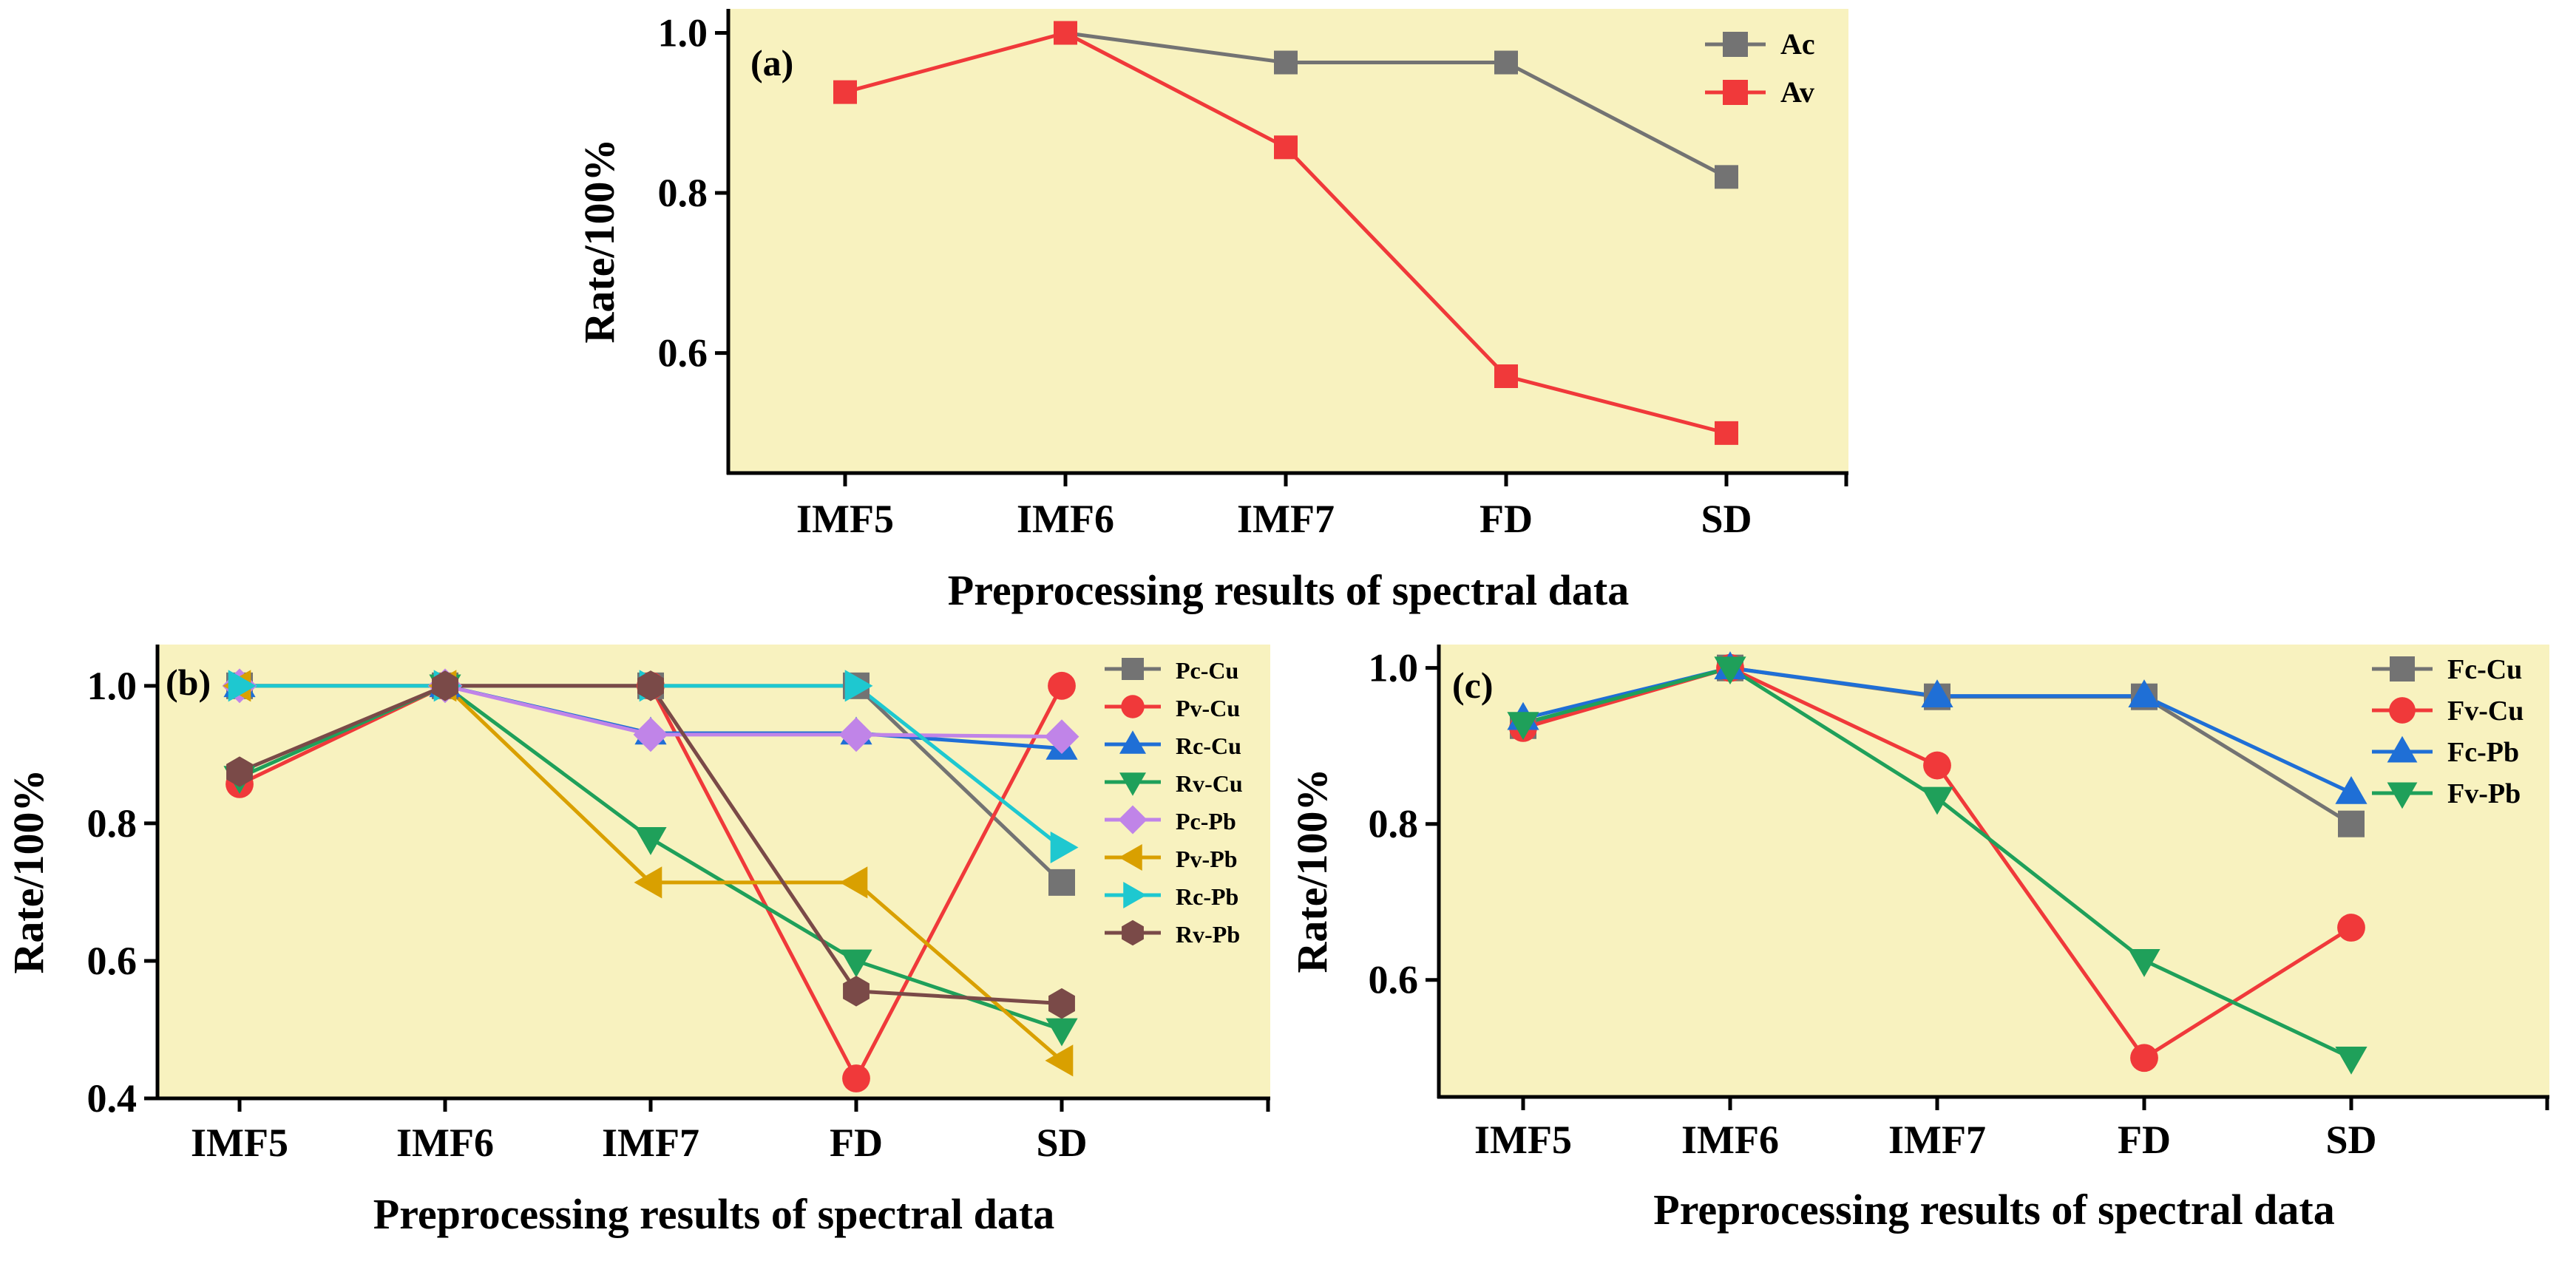  What do you see at coordinates (1208, 934) in the screenshot?
I see `legend-label: Rv-Pb` at bounding box center [1208, 934].